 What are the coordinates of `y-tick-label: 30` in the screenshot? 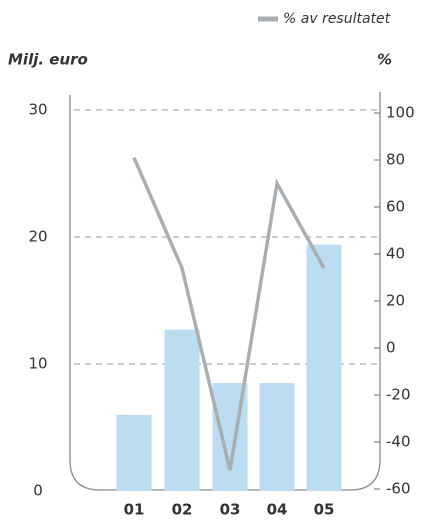 It's located at (37, 110).